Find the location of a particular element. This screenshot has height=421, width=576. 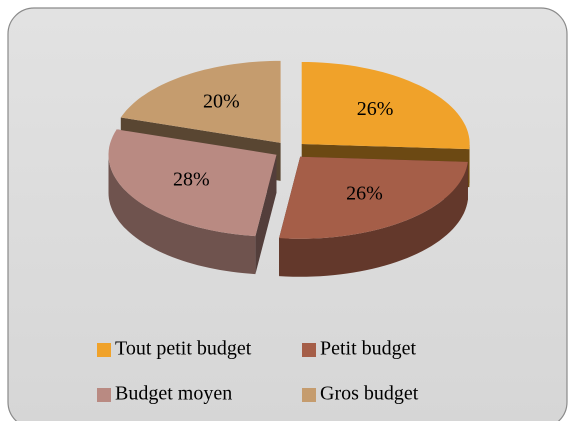

slice: 28% is located at coordinates (192, 202).